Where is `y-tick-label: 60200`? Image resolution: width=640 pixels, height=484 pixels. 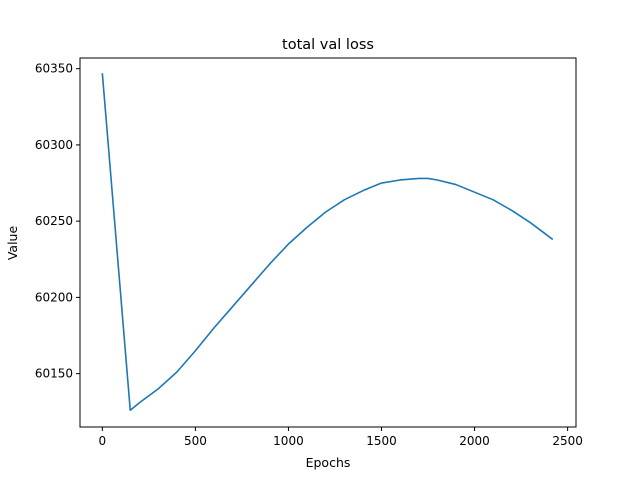 y-tick-label: 60200 is located at coordinates (54, 297).